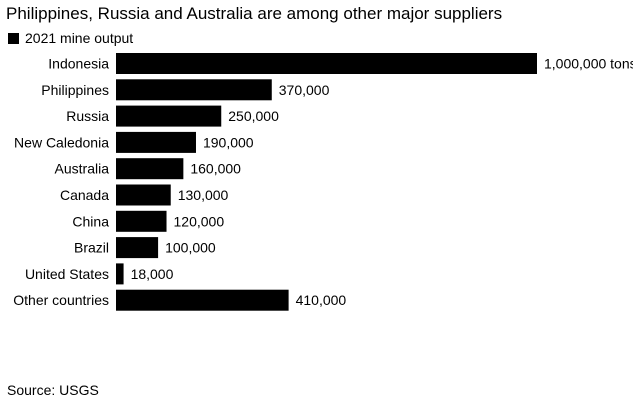 This screenshot has width=633, height=400. What do you see at coordinates (141, 221) in the screenshot?
I see `bar-china` at bounding box center [141, 221].